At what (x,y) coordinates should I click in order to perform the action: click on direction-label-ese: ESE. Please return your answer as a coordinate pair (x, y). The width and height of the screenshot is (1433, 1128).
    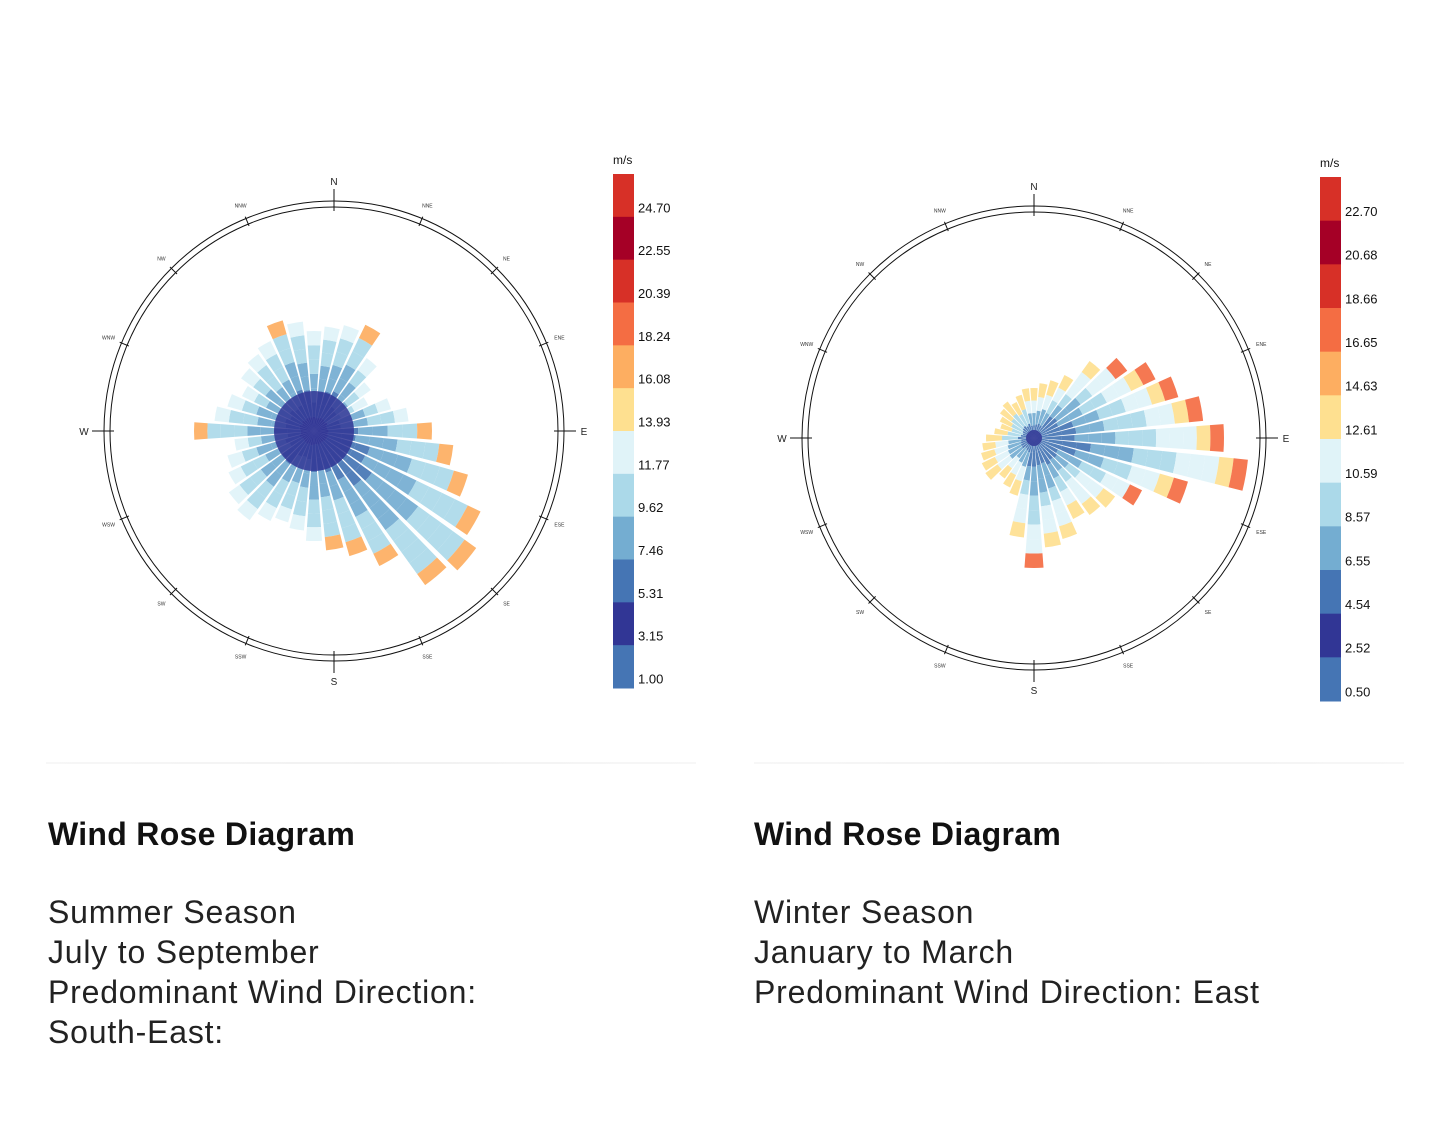
    Looking at the image, I should click on (1261, 533).